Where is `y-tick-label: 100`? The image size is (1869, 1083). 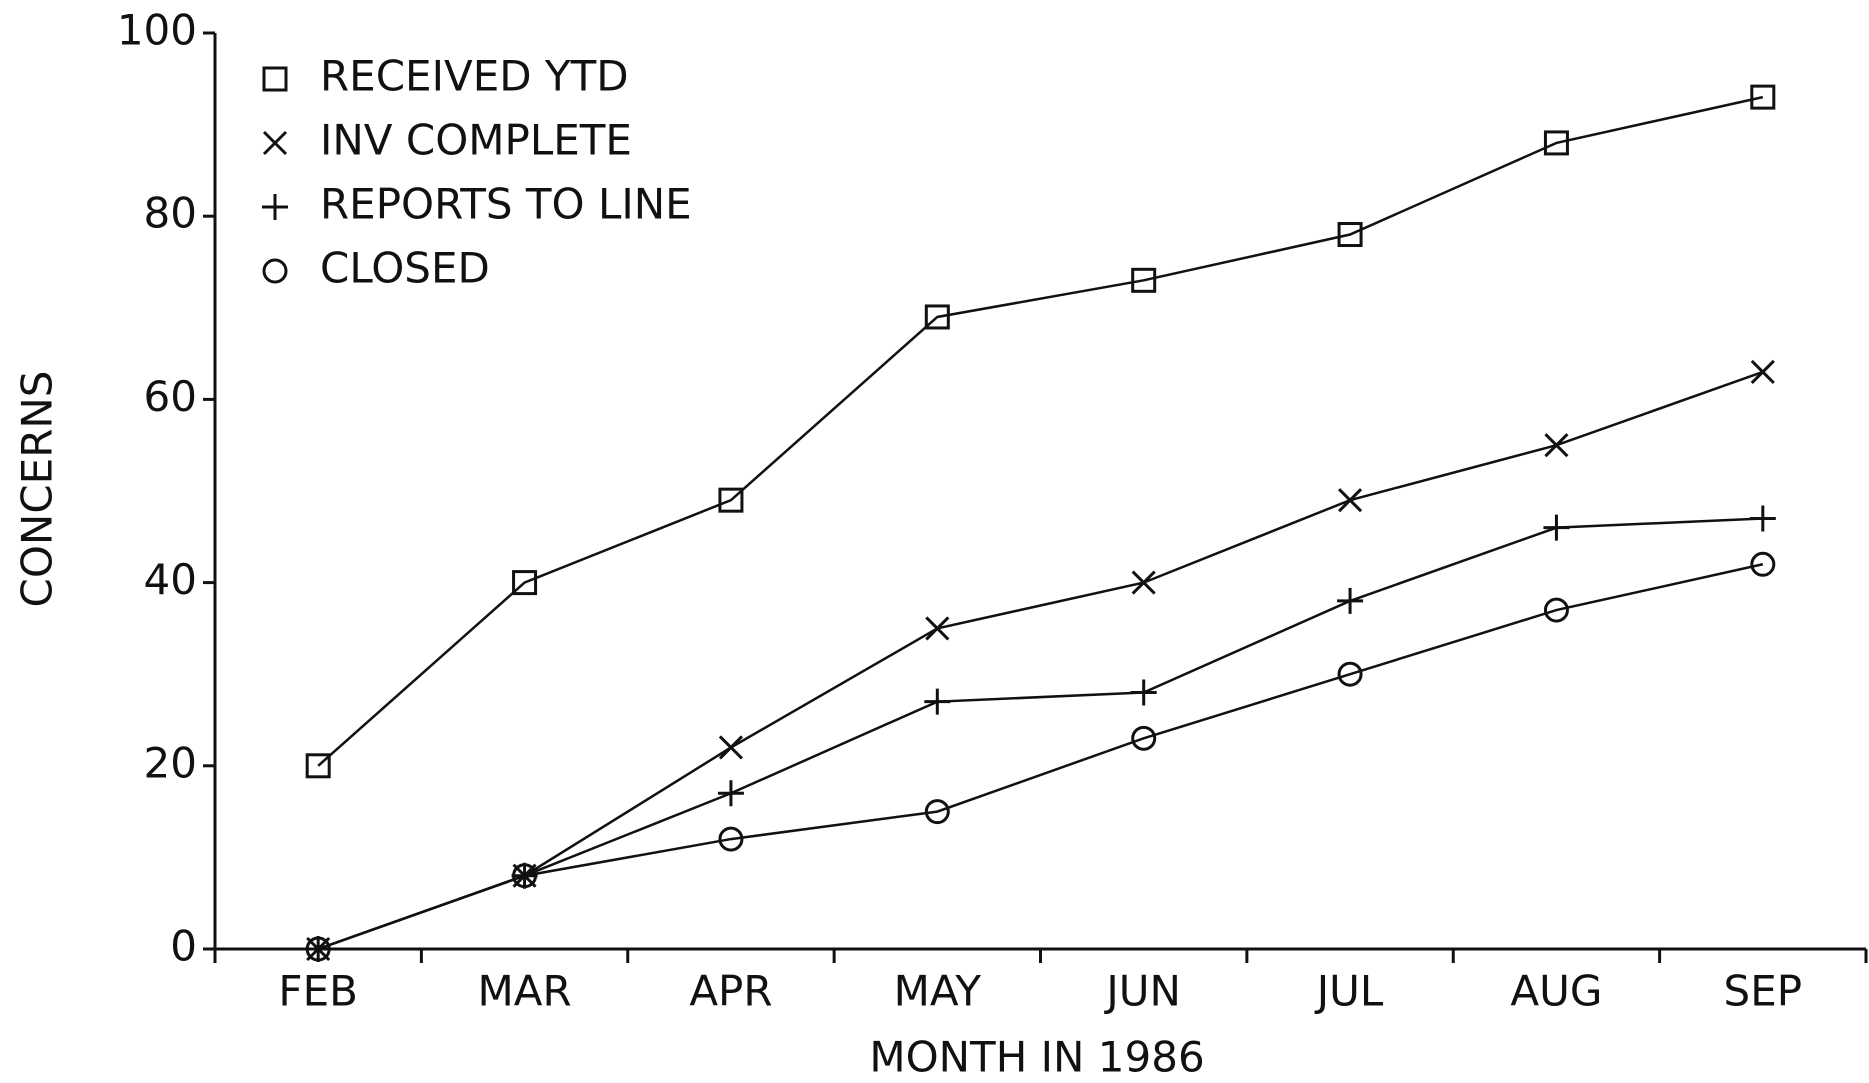 y-tick-label: 100 is located at coordinates (157, 30).